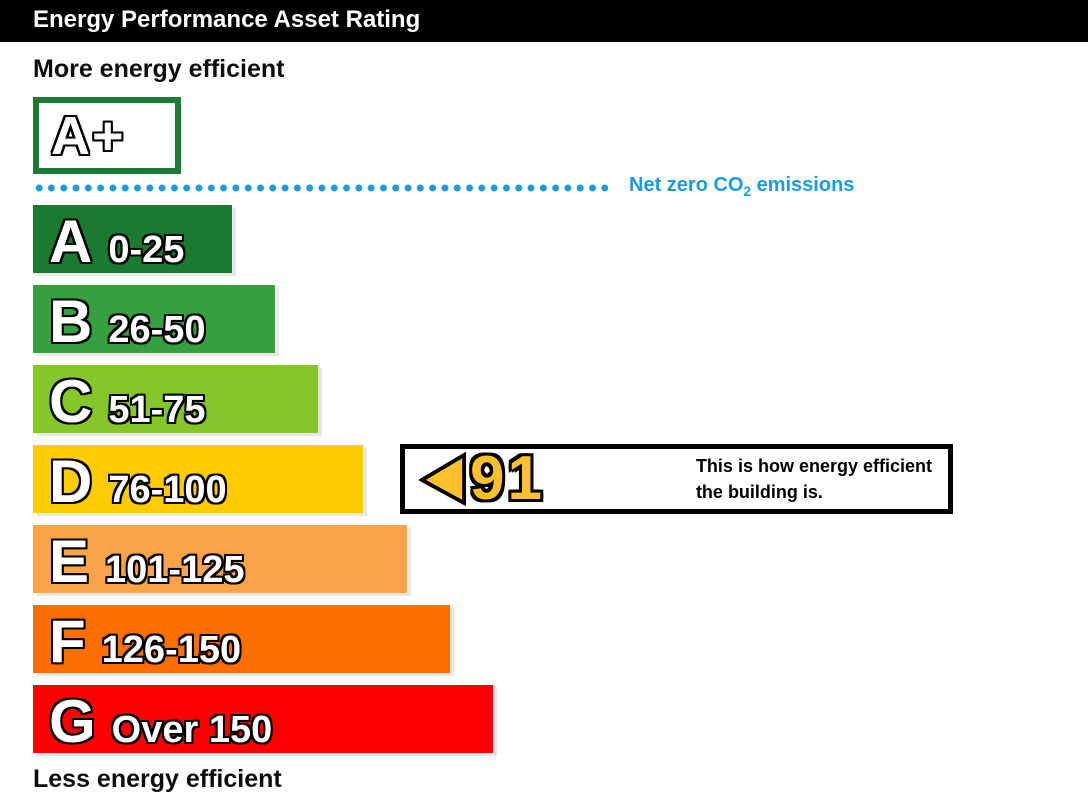  I want to click on page-title: Energy Performance Asset Rating, so click(227, 19).